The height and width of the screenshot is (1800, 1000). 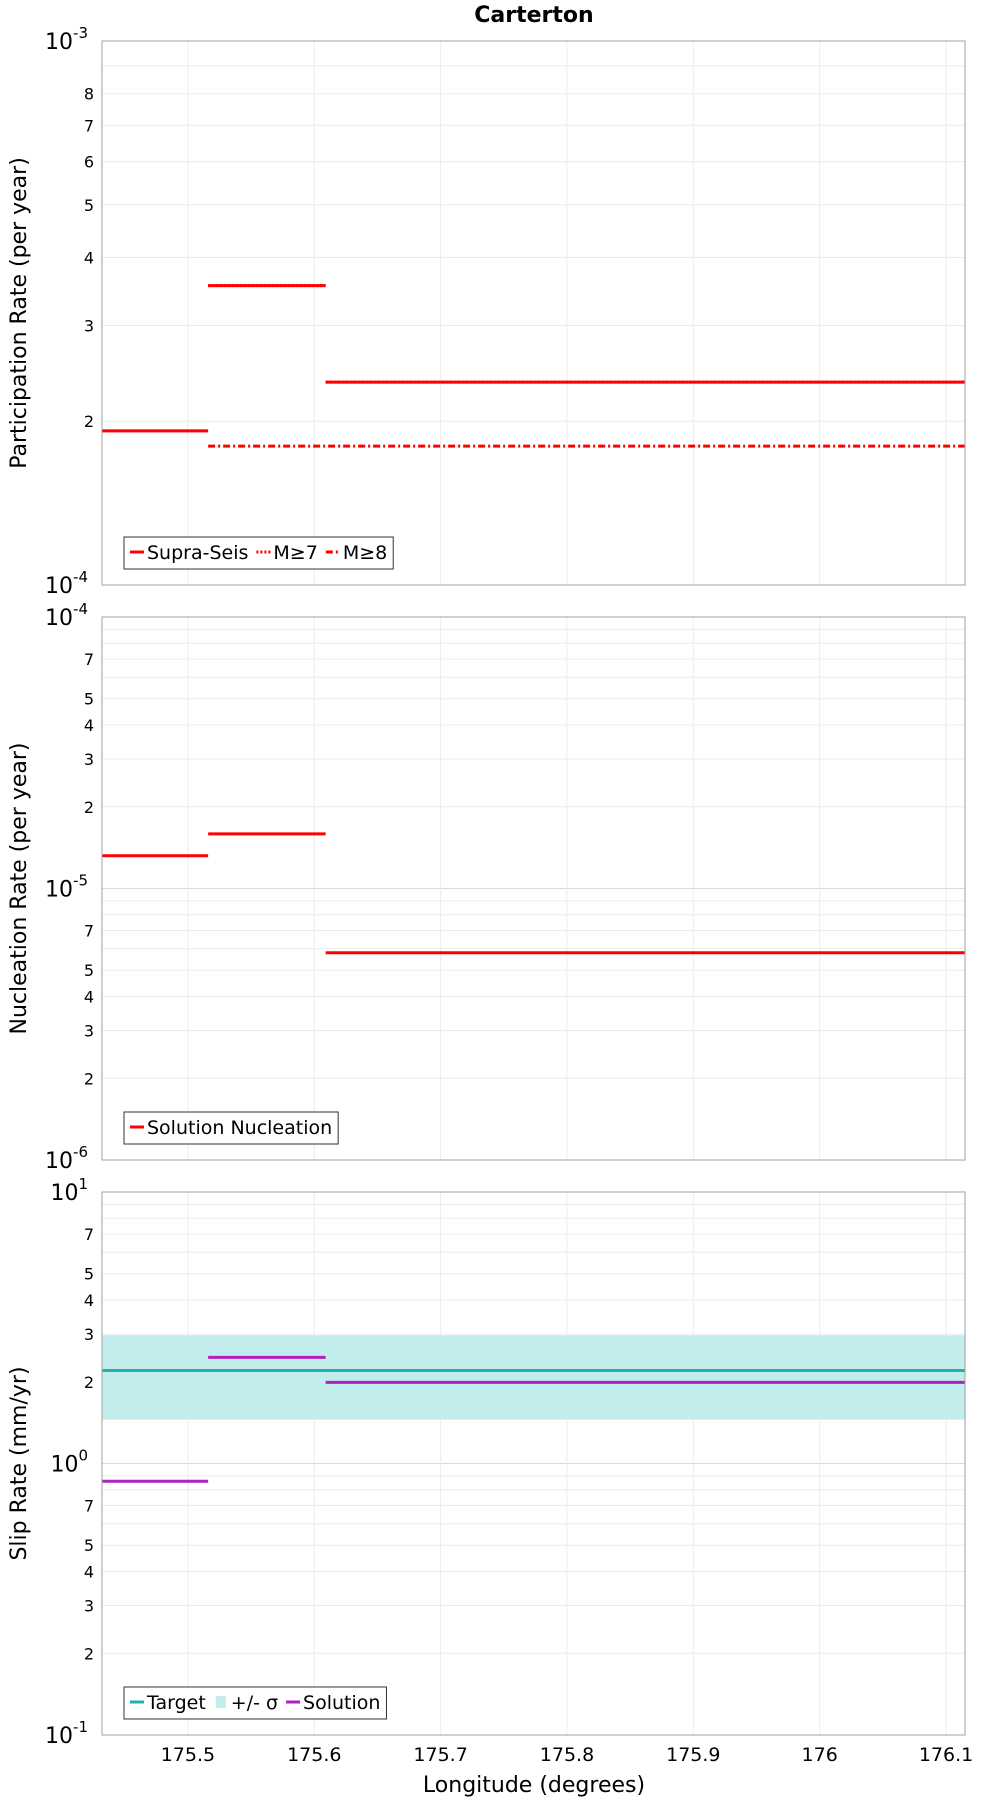 I want to click on nucleation-ytick-2: 4, so click(x=89, y=725).